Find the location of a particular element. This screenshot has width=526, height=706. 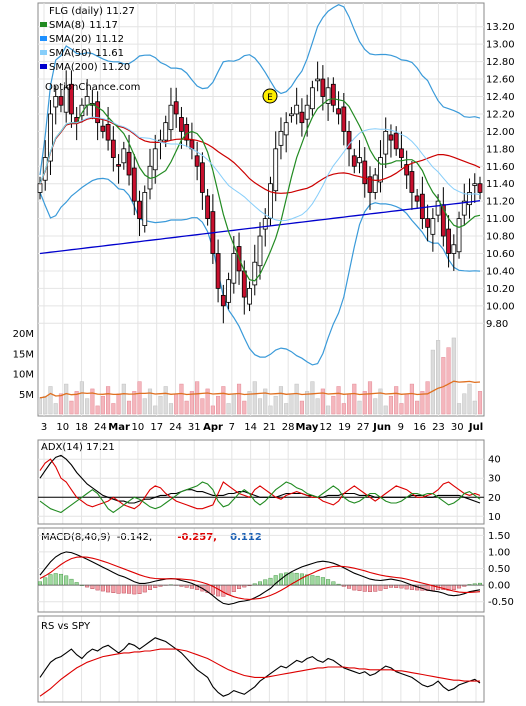

legend-swatch is located at coordinates (43, 24).